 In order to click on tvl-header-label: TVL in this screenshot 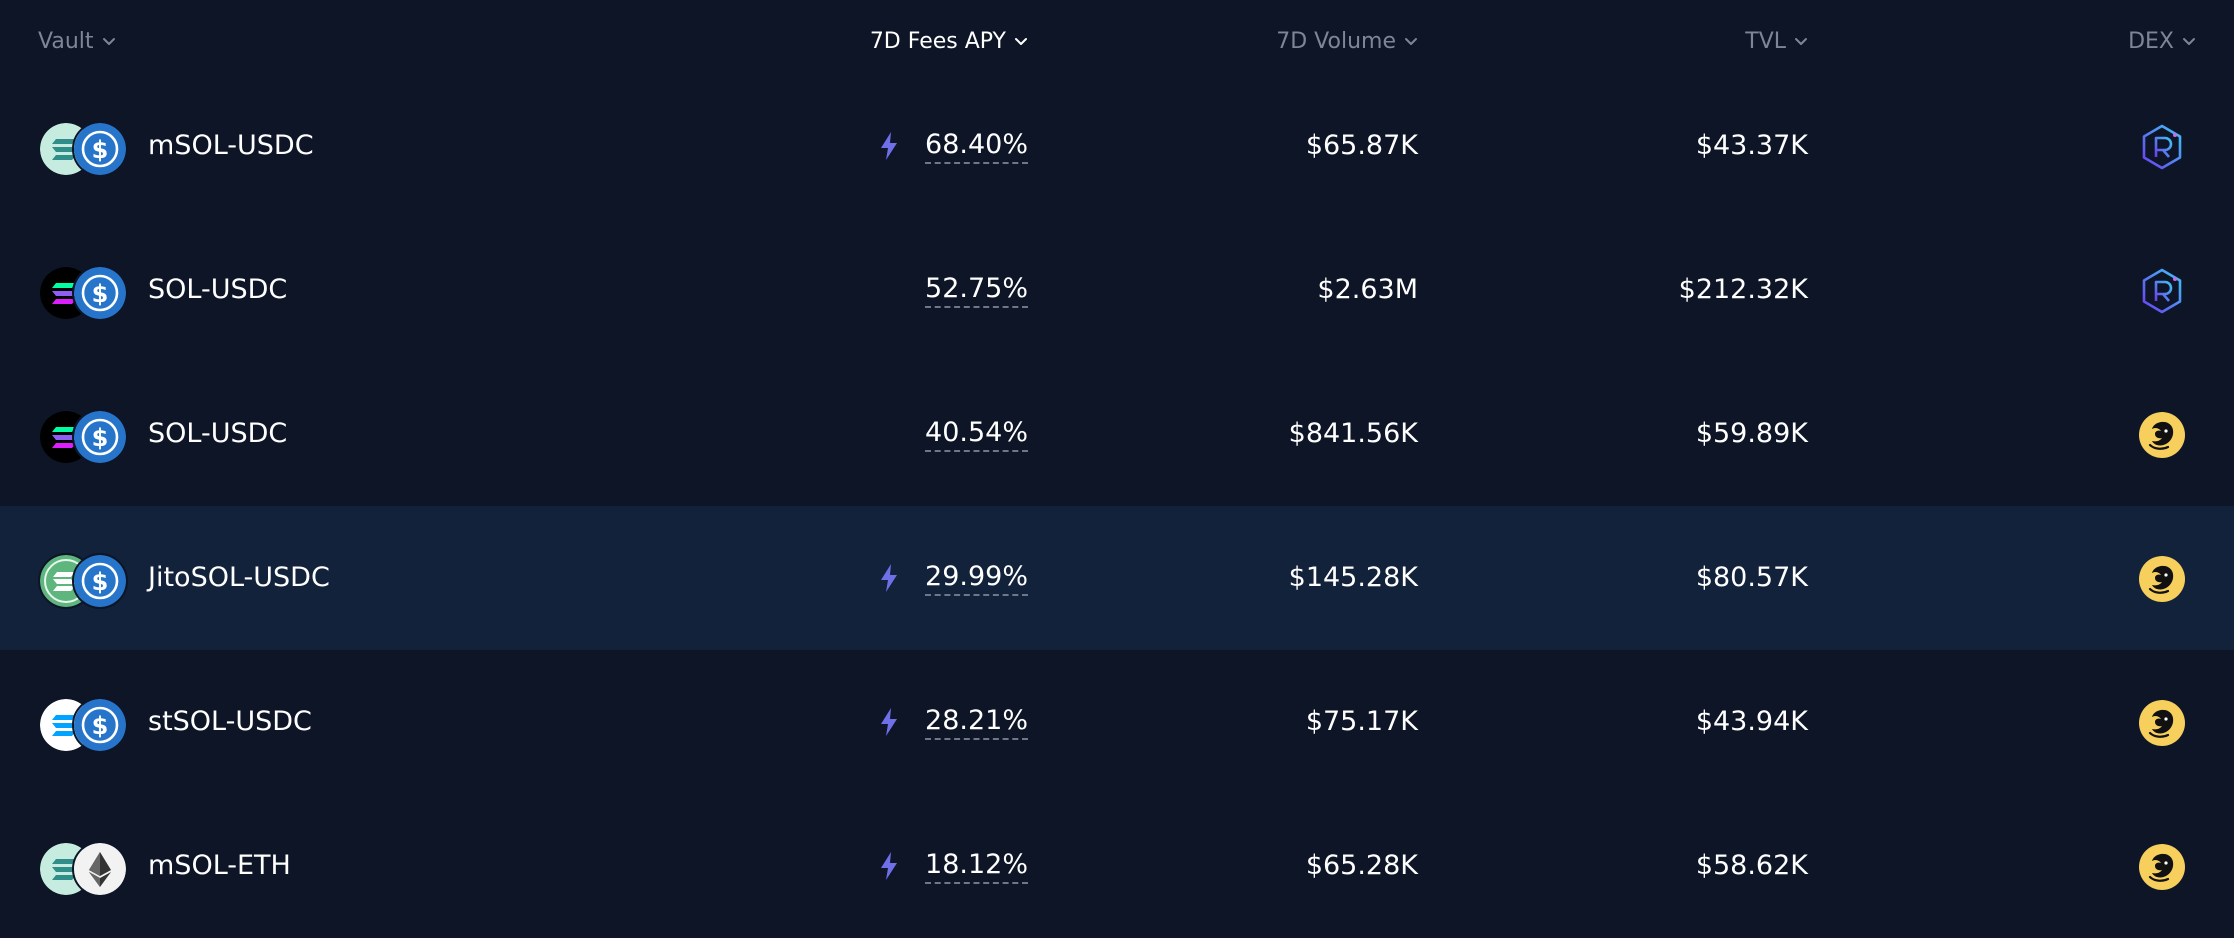, I will do `click(1765, 41)`.